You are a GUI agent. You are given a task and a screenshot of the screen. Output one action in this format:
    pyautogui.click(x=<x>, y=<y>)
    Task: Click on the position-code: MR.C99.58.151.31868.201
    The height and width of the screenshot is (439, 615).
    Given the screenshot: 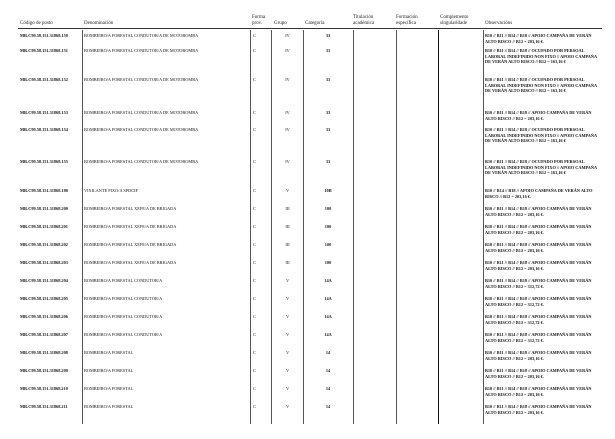 What is the action you would take?
    pyautogui.click(x=44, y=226)
    